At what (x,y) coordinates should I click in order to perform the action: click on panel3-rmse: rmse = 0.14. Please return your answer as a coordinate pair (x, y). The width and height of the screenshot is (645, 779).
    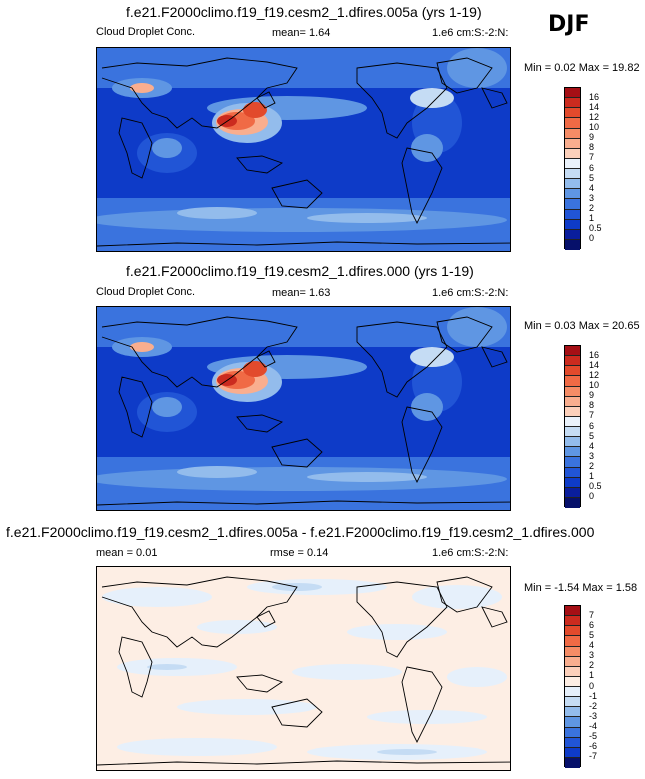
    Looking at the image, I should click on (299, 553).